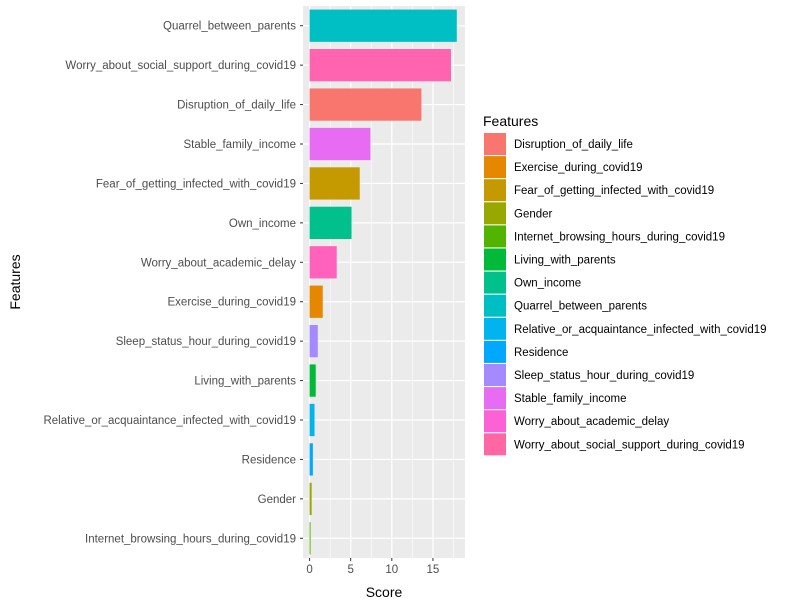 This screenshot has width=800, height=607. I want to click on legend-label: Stable_family_income, so click(570, 399).